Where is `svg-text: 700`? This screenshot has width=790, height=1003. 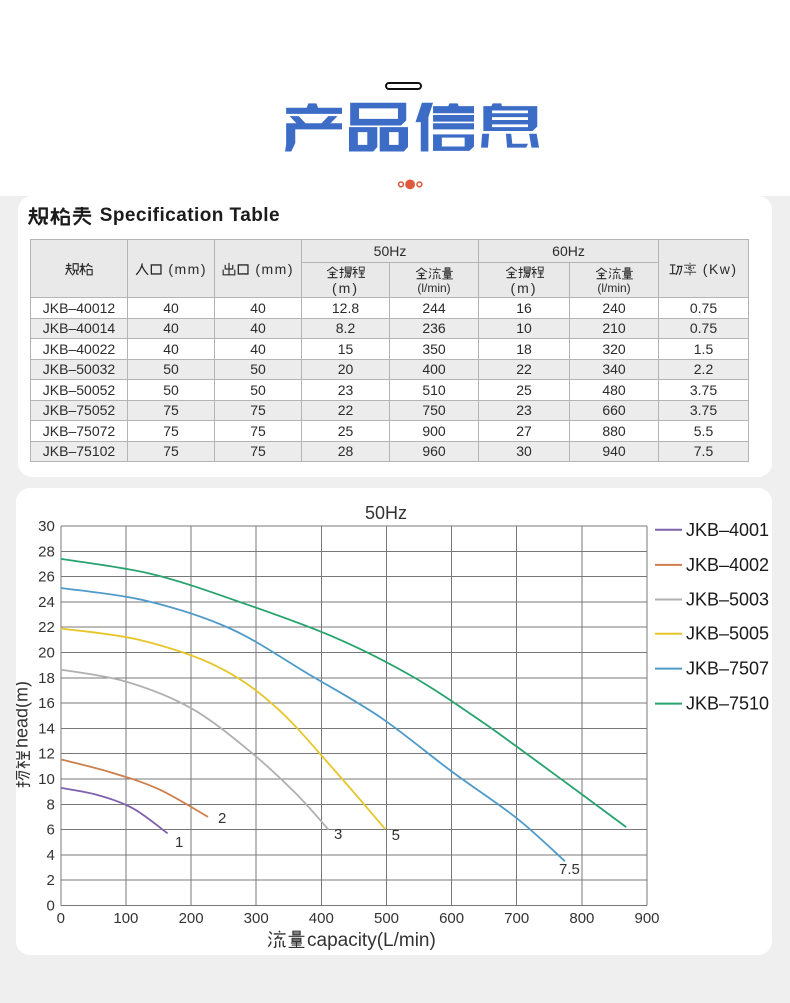 svg-text: 700 is located at coordinates (516, 918).